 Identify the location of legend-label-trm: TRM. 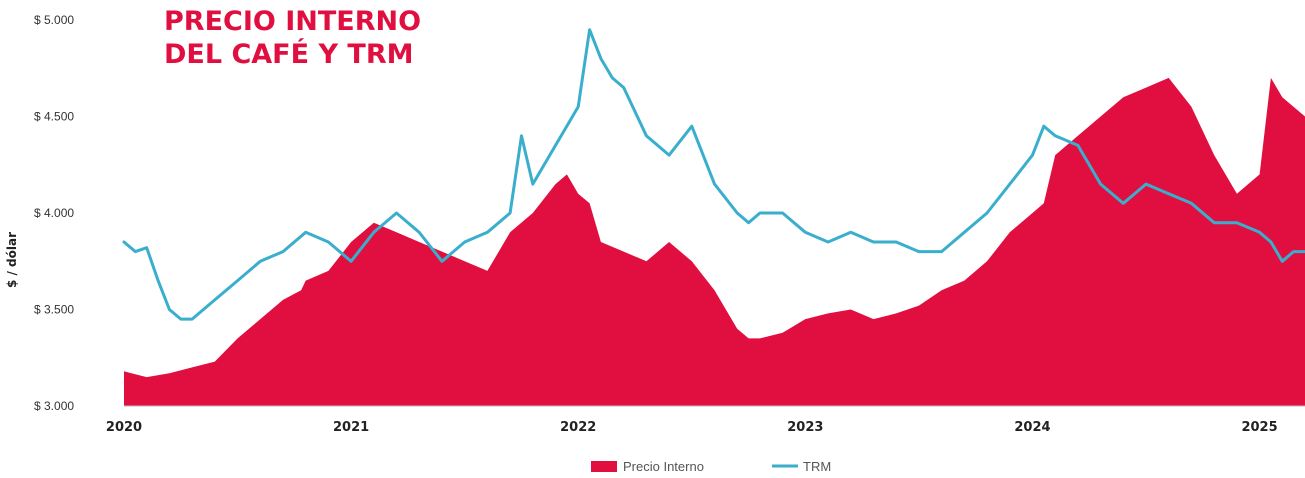
(817, 466).